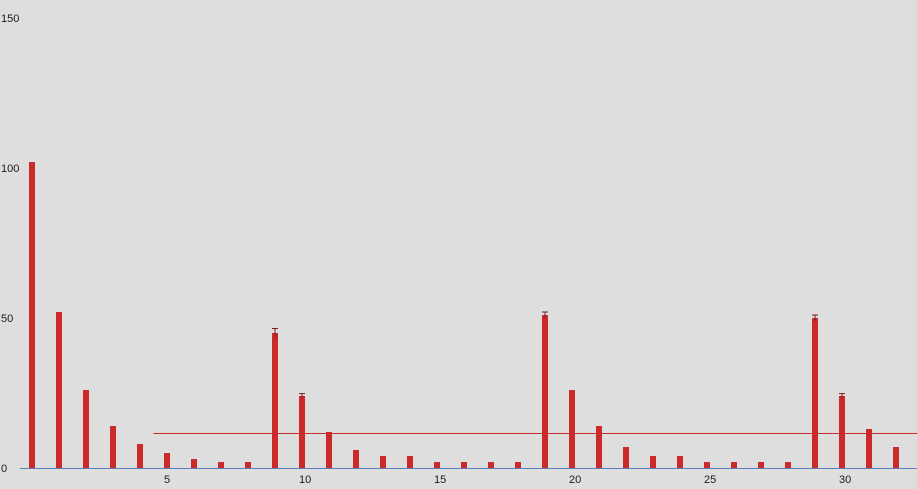 The width and height of the screenshot is (917, 489). Describe the element at coordinates (558, 355) in the screenshot. I see `error-bars-group` at that location.